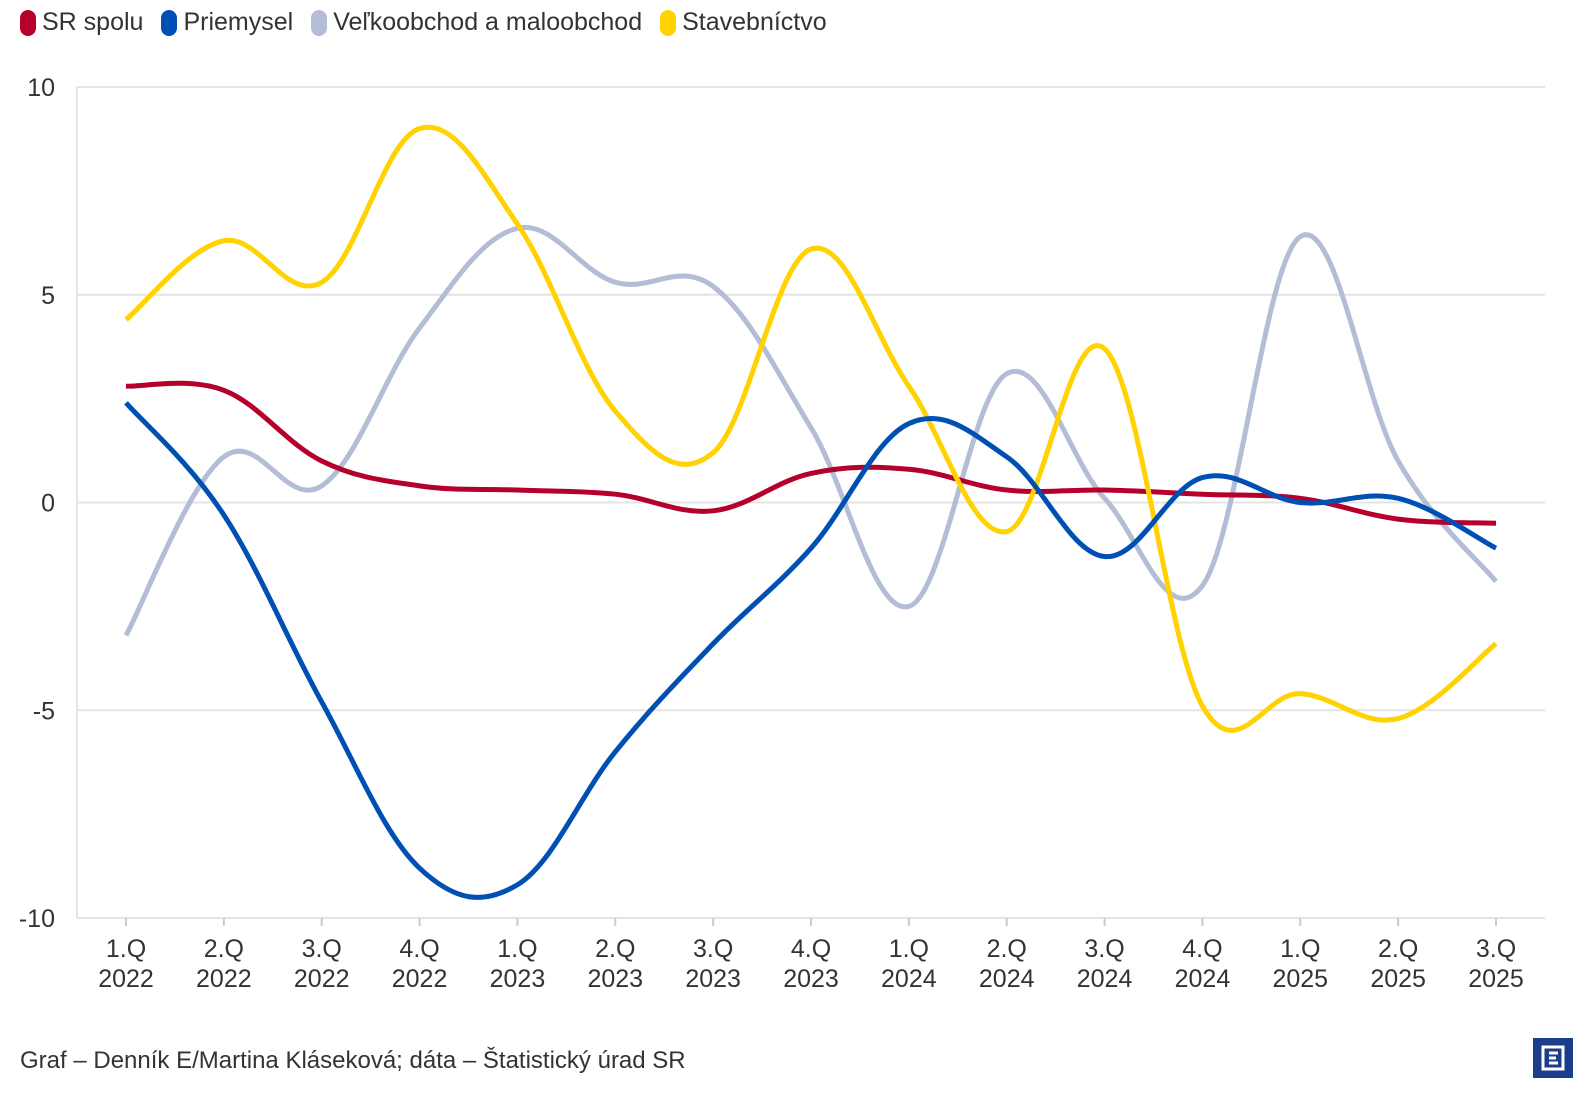 The image size is (1585, 1100). Describe the element at coordinates (37, 919) in the screenshot. I see `y-tick-label: -10` at that location.